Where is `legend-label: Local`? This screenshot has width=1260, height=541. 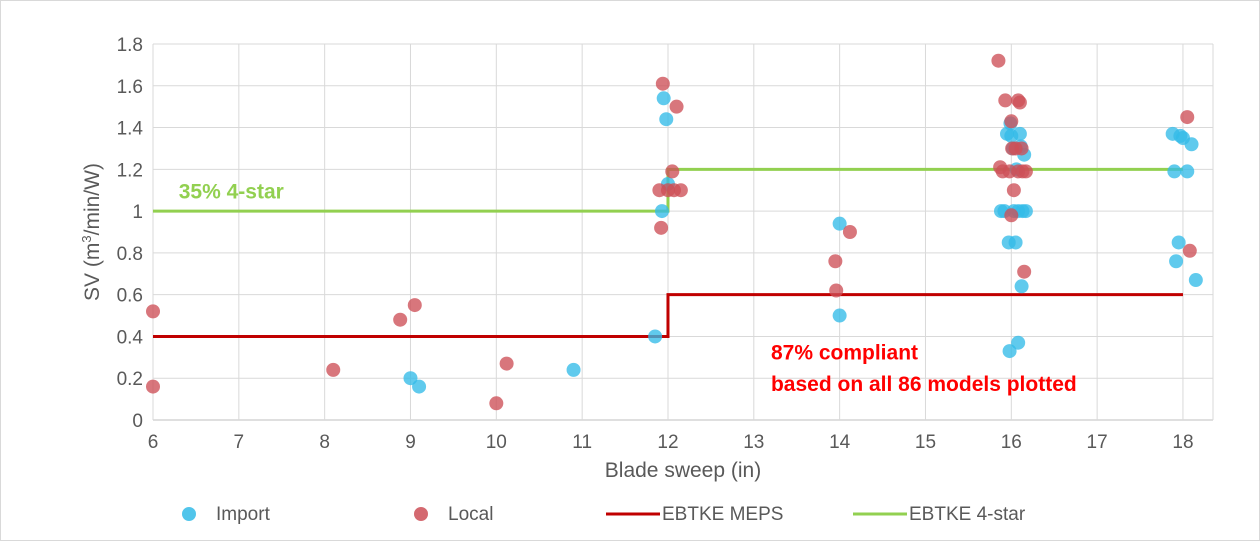
legend-label: Local is located at coordinates (470, 514).